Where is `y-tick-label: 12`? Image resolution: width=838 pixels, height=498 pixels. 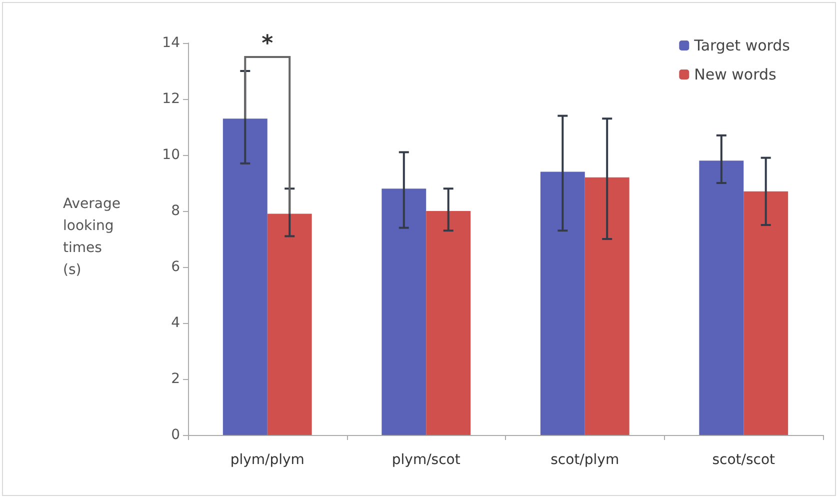 y-tick-label: 12 is located at coordinates (171, 99).